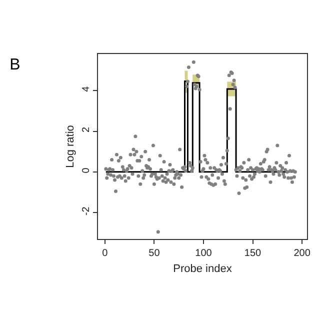 The width and height of the screenshot is (320, 320). Describe the element at coordinates (70, 146) in the screenshot. I see `y-axis-title: Log ratio` at that location.